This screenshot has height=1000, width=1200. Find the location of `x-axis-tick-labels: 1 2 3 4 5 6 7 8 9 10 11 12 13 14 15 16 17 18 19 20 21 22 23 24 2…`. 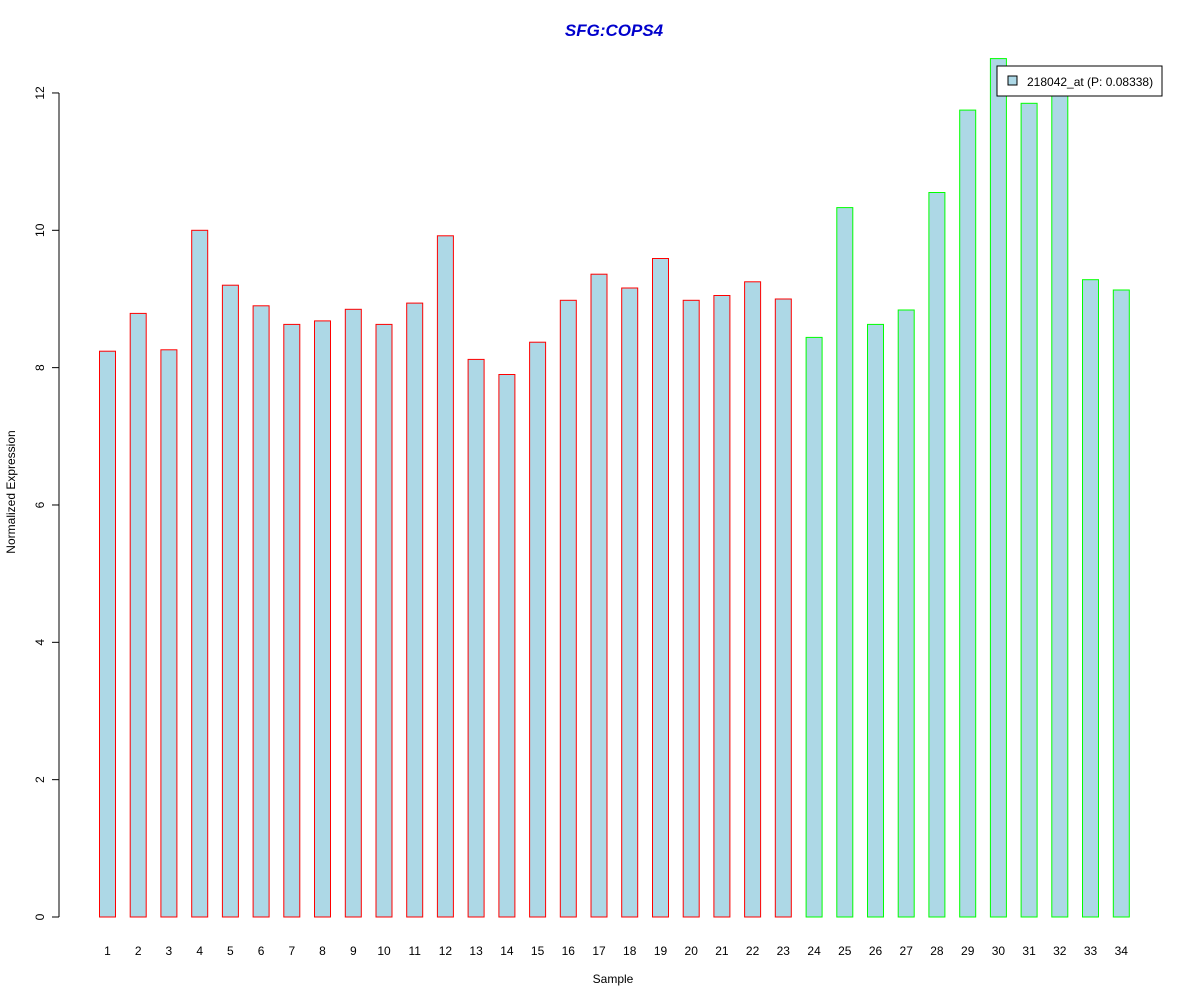

x-axis-tick-labels: 1 2 3 4 5 6 7 8 9 10 11 12 13 14 15 16 17 18 19 20 21 22 23 24 2… is located at coordinates (616, 951).